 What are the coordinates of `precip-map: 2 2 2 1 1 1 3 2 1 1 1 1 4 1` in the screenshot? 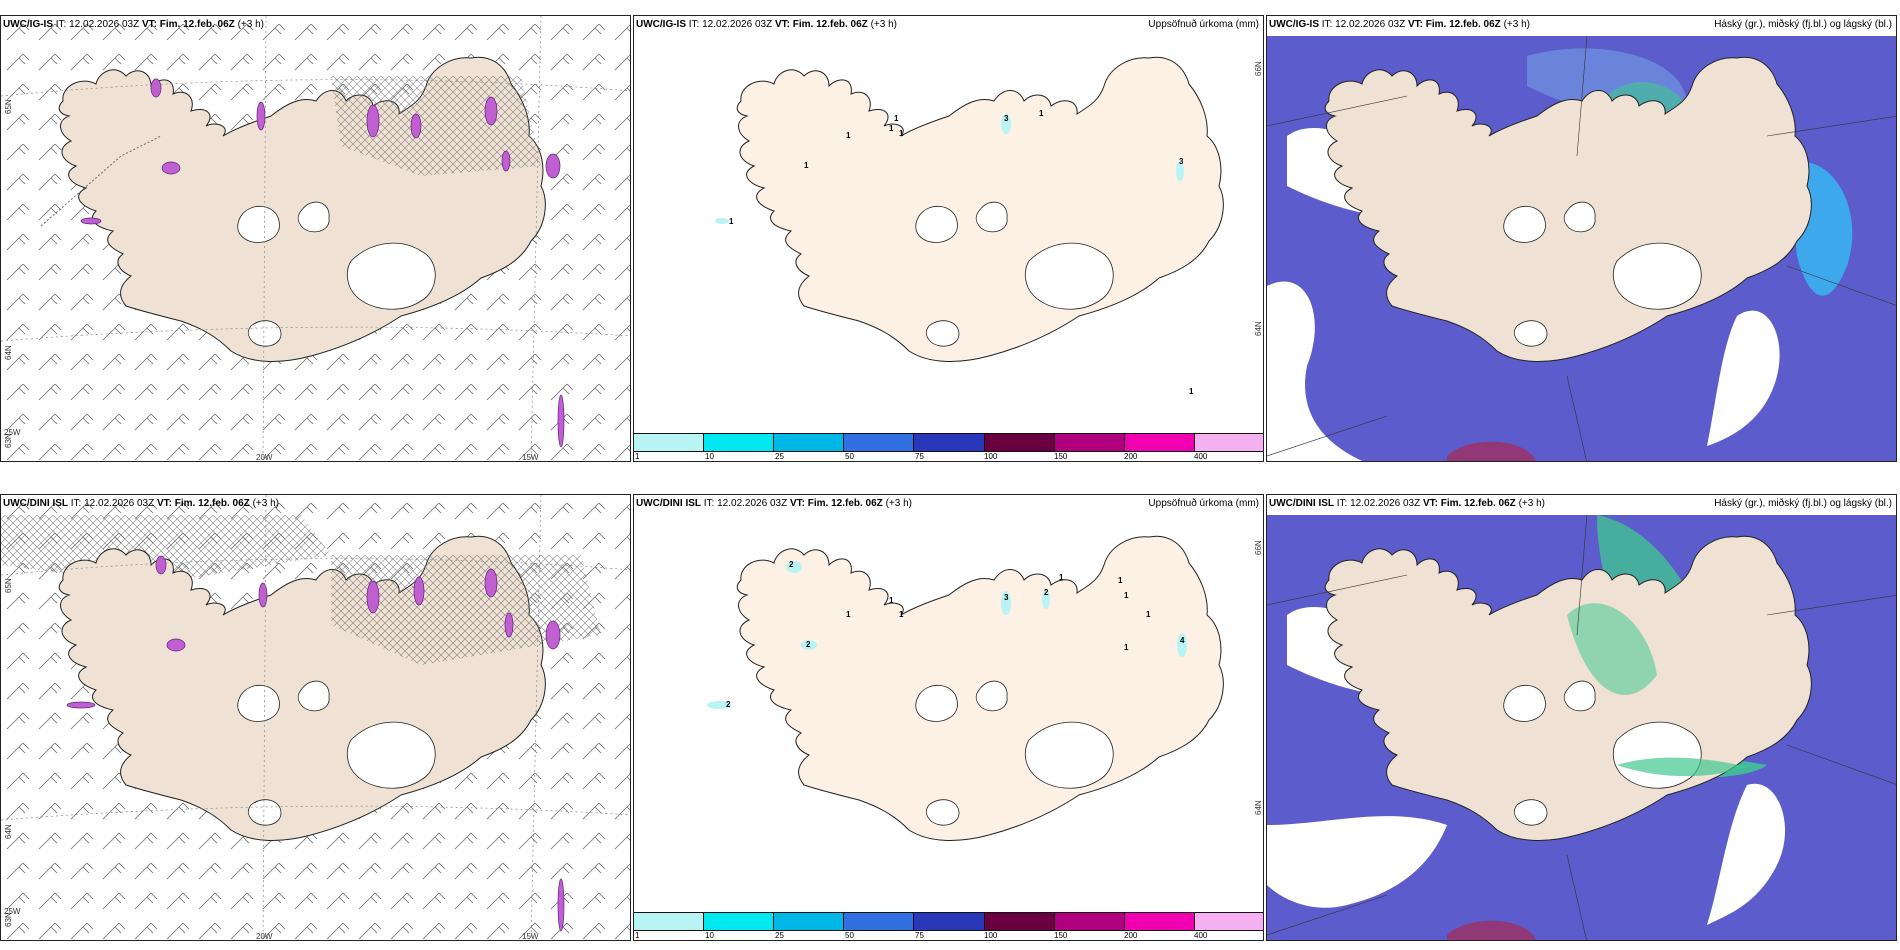 It's located at (965, 688).